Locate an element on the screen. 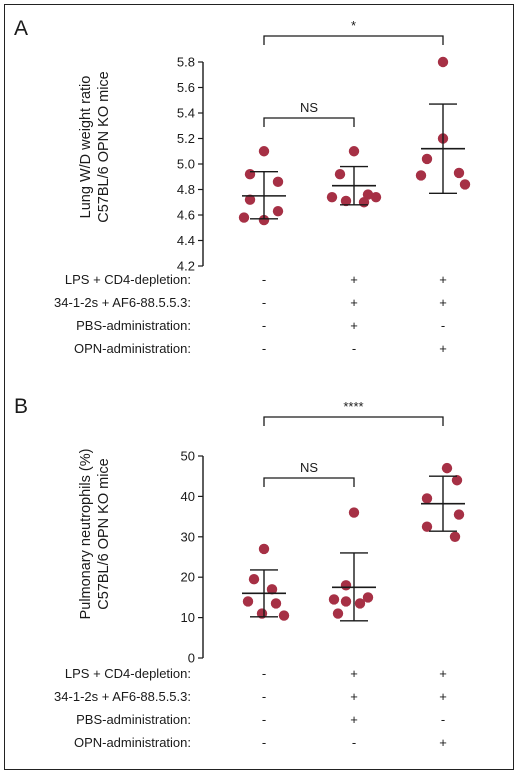  panel-b-letter: B is located at coordinates (21, 406).